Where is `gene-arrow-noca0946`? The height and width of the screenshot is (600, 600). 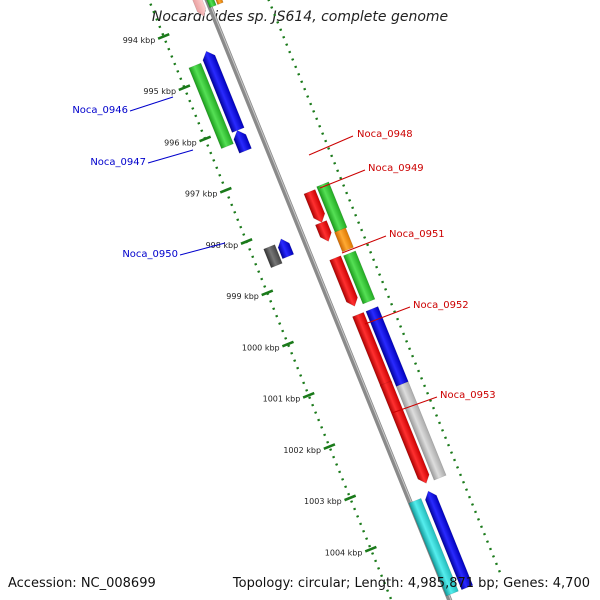 gene-arrow-noca0946 is located at coordinates (222, 91).